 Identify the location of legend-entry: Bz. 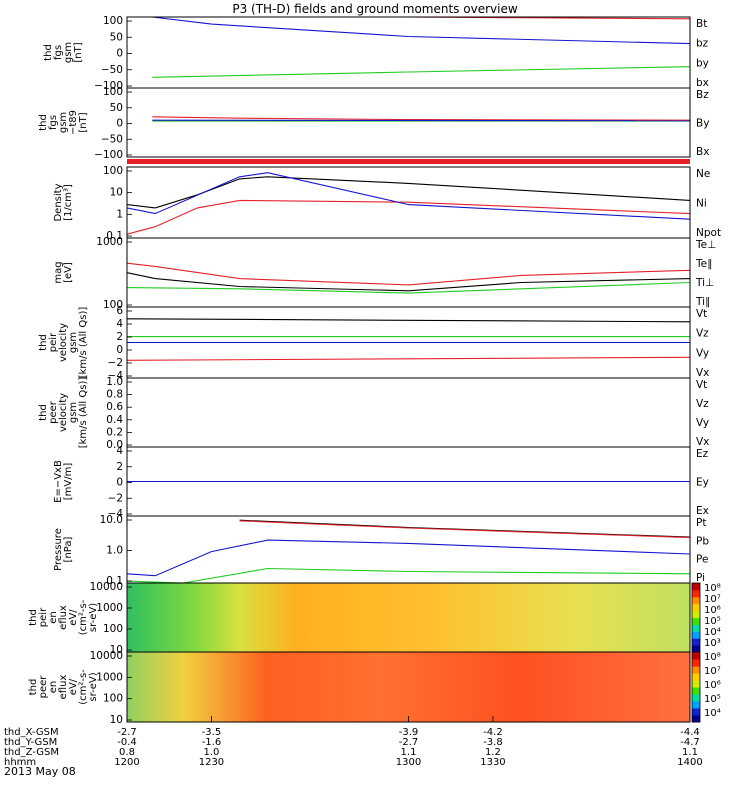
(702, 95).